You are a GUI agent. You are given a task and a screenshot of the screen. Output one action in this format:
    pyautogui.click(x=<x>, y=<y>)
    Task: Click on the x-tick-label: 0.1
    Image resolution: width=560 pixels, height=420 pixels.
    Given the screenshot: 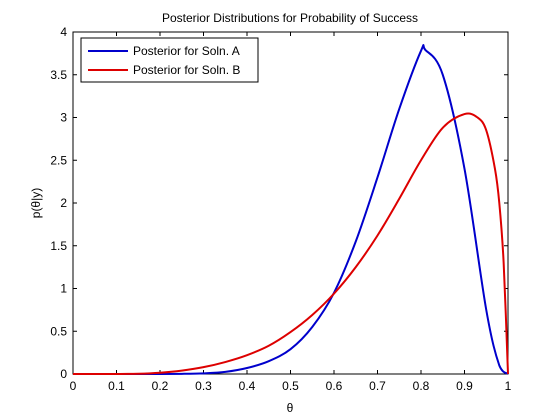 What is the action you would take?
    pyautogui.click(x=116, y=386)
    